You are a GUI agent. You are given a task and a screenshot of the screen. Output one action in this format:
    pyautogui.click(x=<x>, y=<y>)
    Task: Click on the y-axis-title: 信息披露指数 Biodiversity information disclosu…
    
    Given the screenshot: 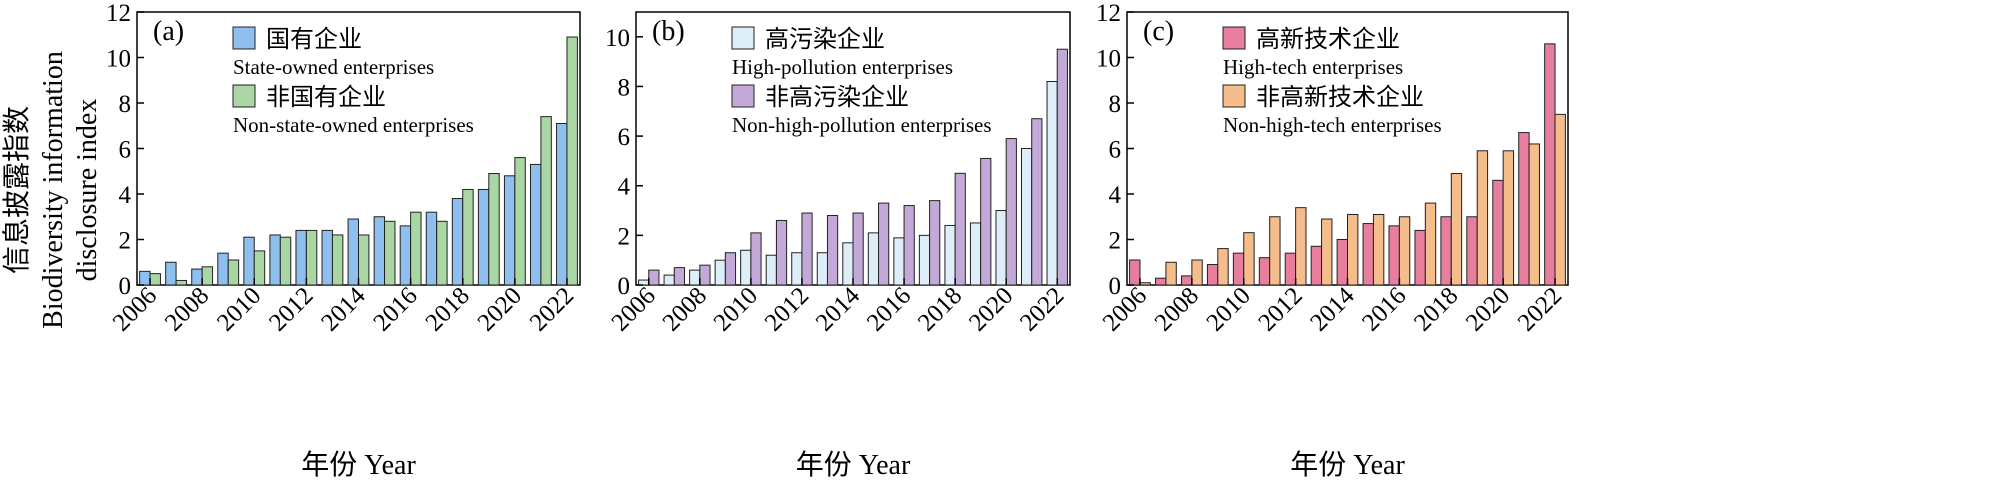 What is the action you would take?
    pyautogui.click(x=52, y=190)
    